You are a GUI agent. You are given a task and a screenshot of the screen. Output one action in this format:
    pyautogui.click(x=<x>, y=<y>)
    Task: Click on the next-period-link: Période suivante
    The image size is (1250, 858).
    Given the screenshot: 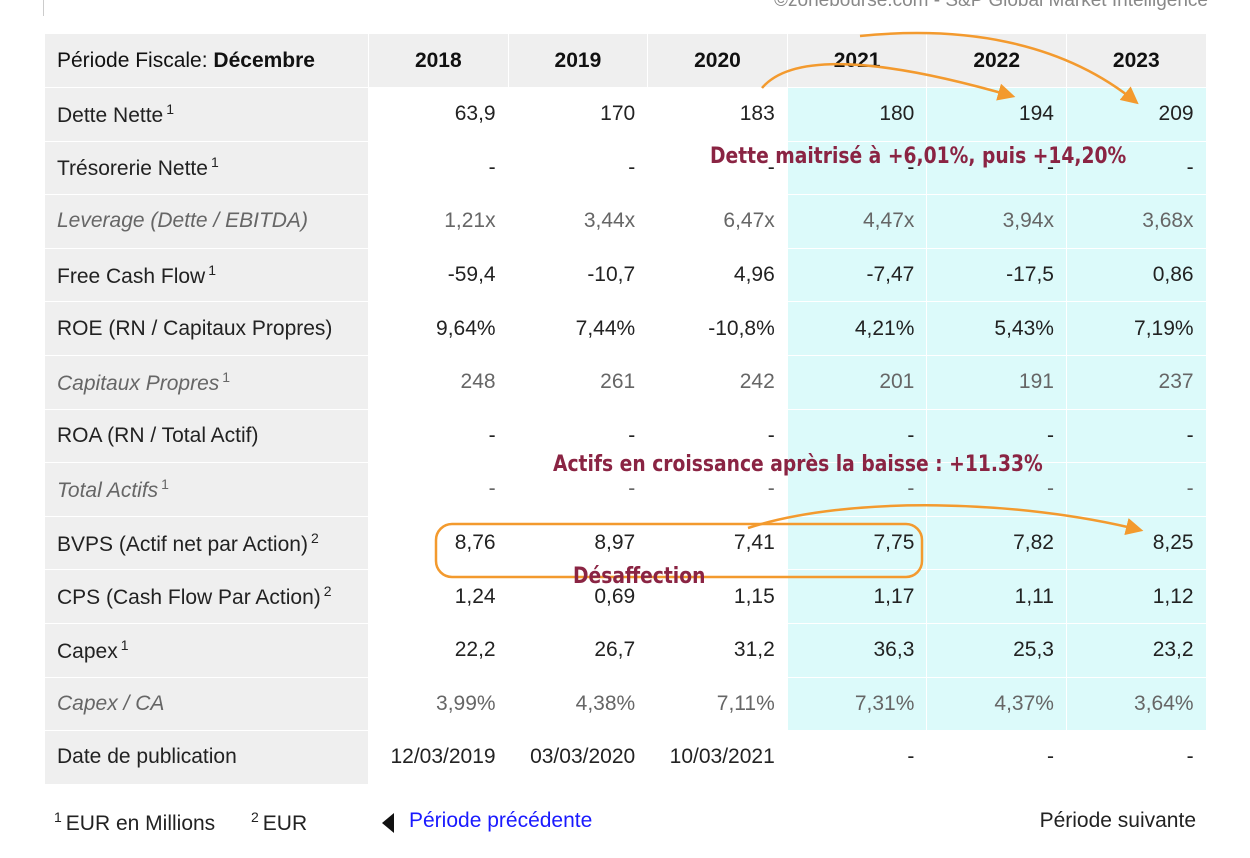 What is the action you would take?
    pyautogui.click(x=1117, y=820)
    